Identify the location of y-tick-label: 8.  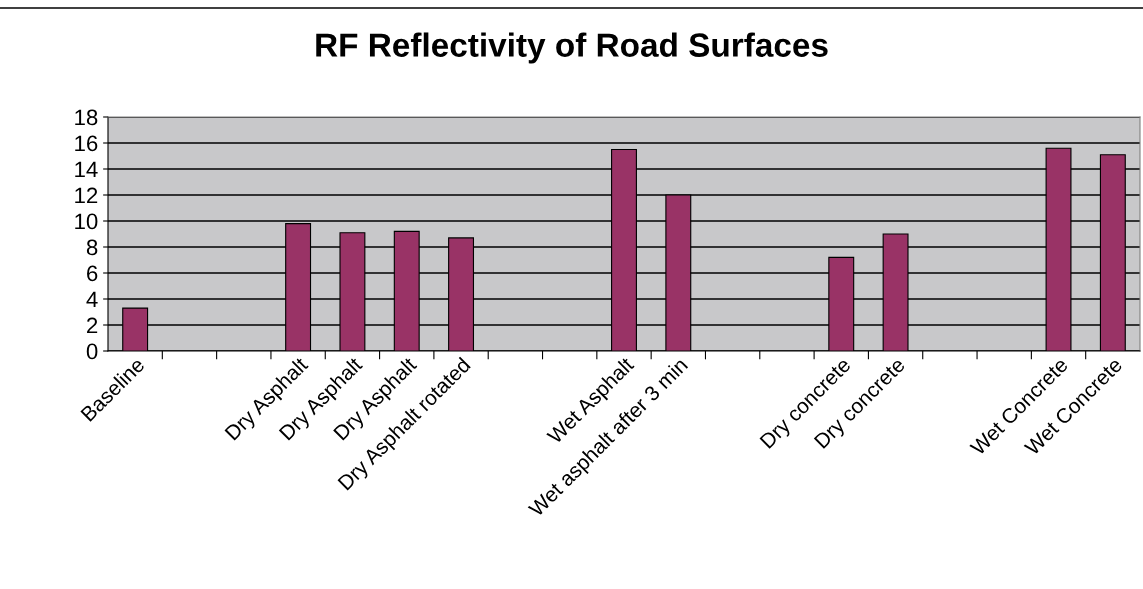
(92, 247).